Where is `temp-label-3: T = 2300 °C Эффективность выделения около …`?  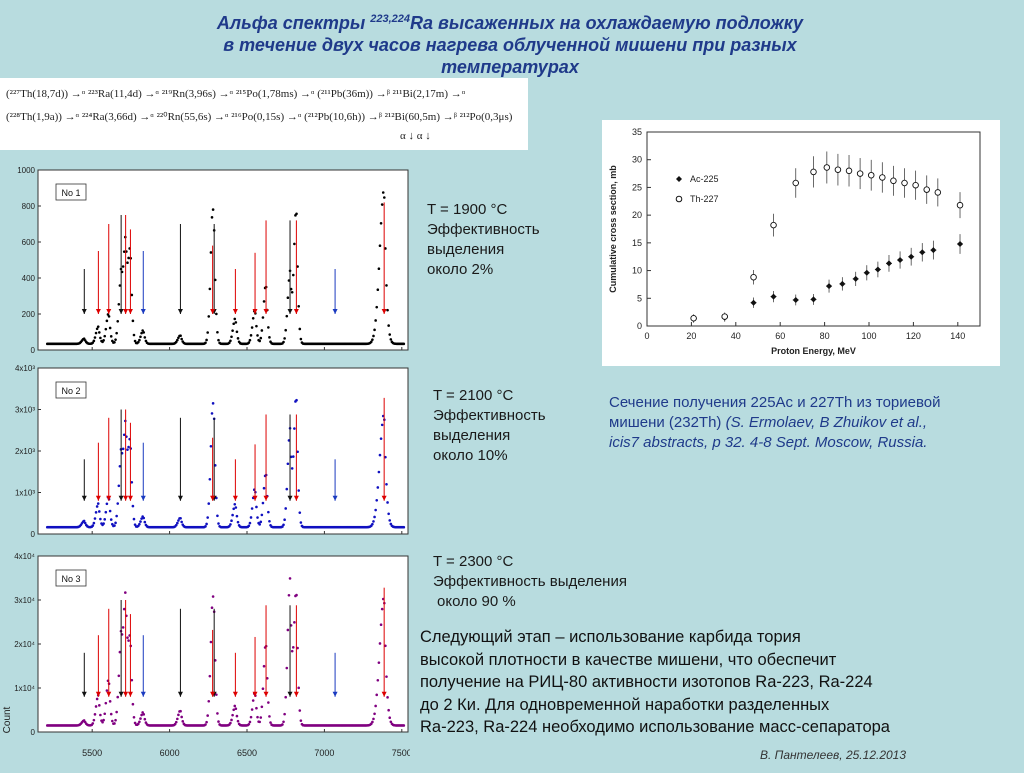
temp-label-3: T = 2300 °C Эффективность выделения около … is located at coordinates (530, 581).